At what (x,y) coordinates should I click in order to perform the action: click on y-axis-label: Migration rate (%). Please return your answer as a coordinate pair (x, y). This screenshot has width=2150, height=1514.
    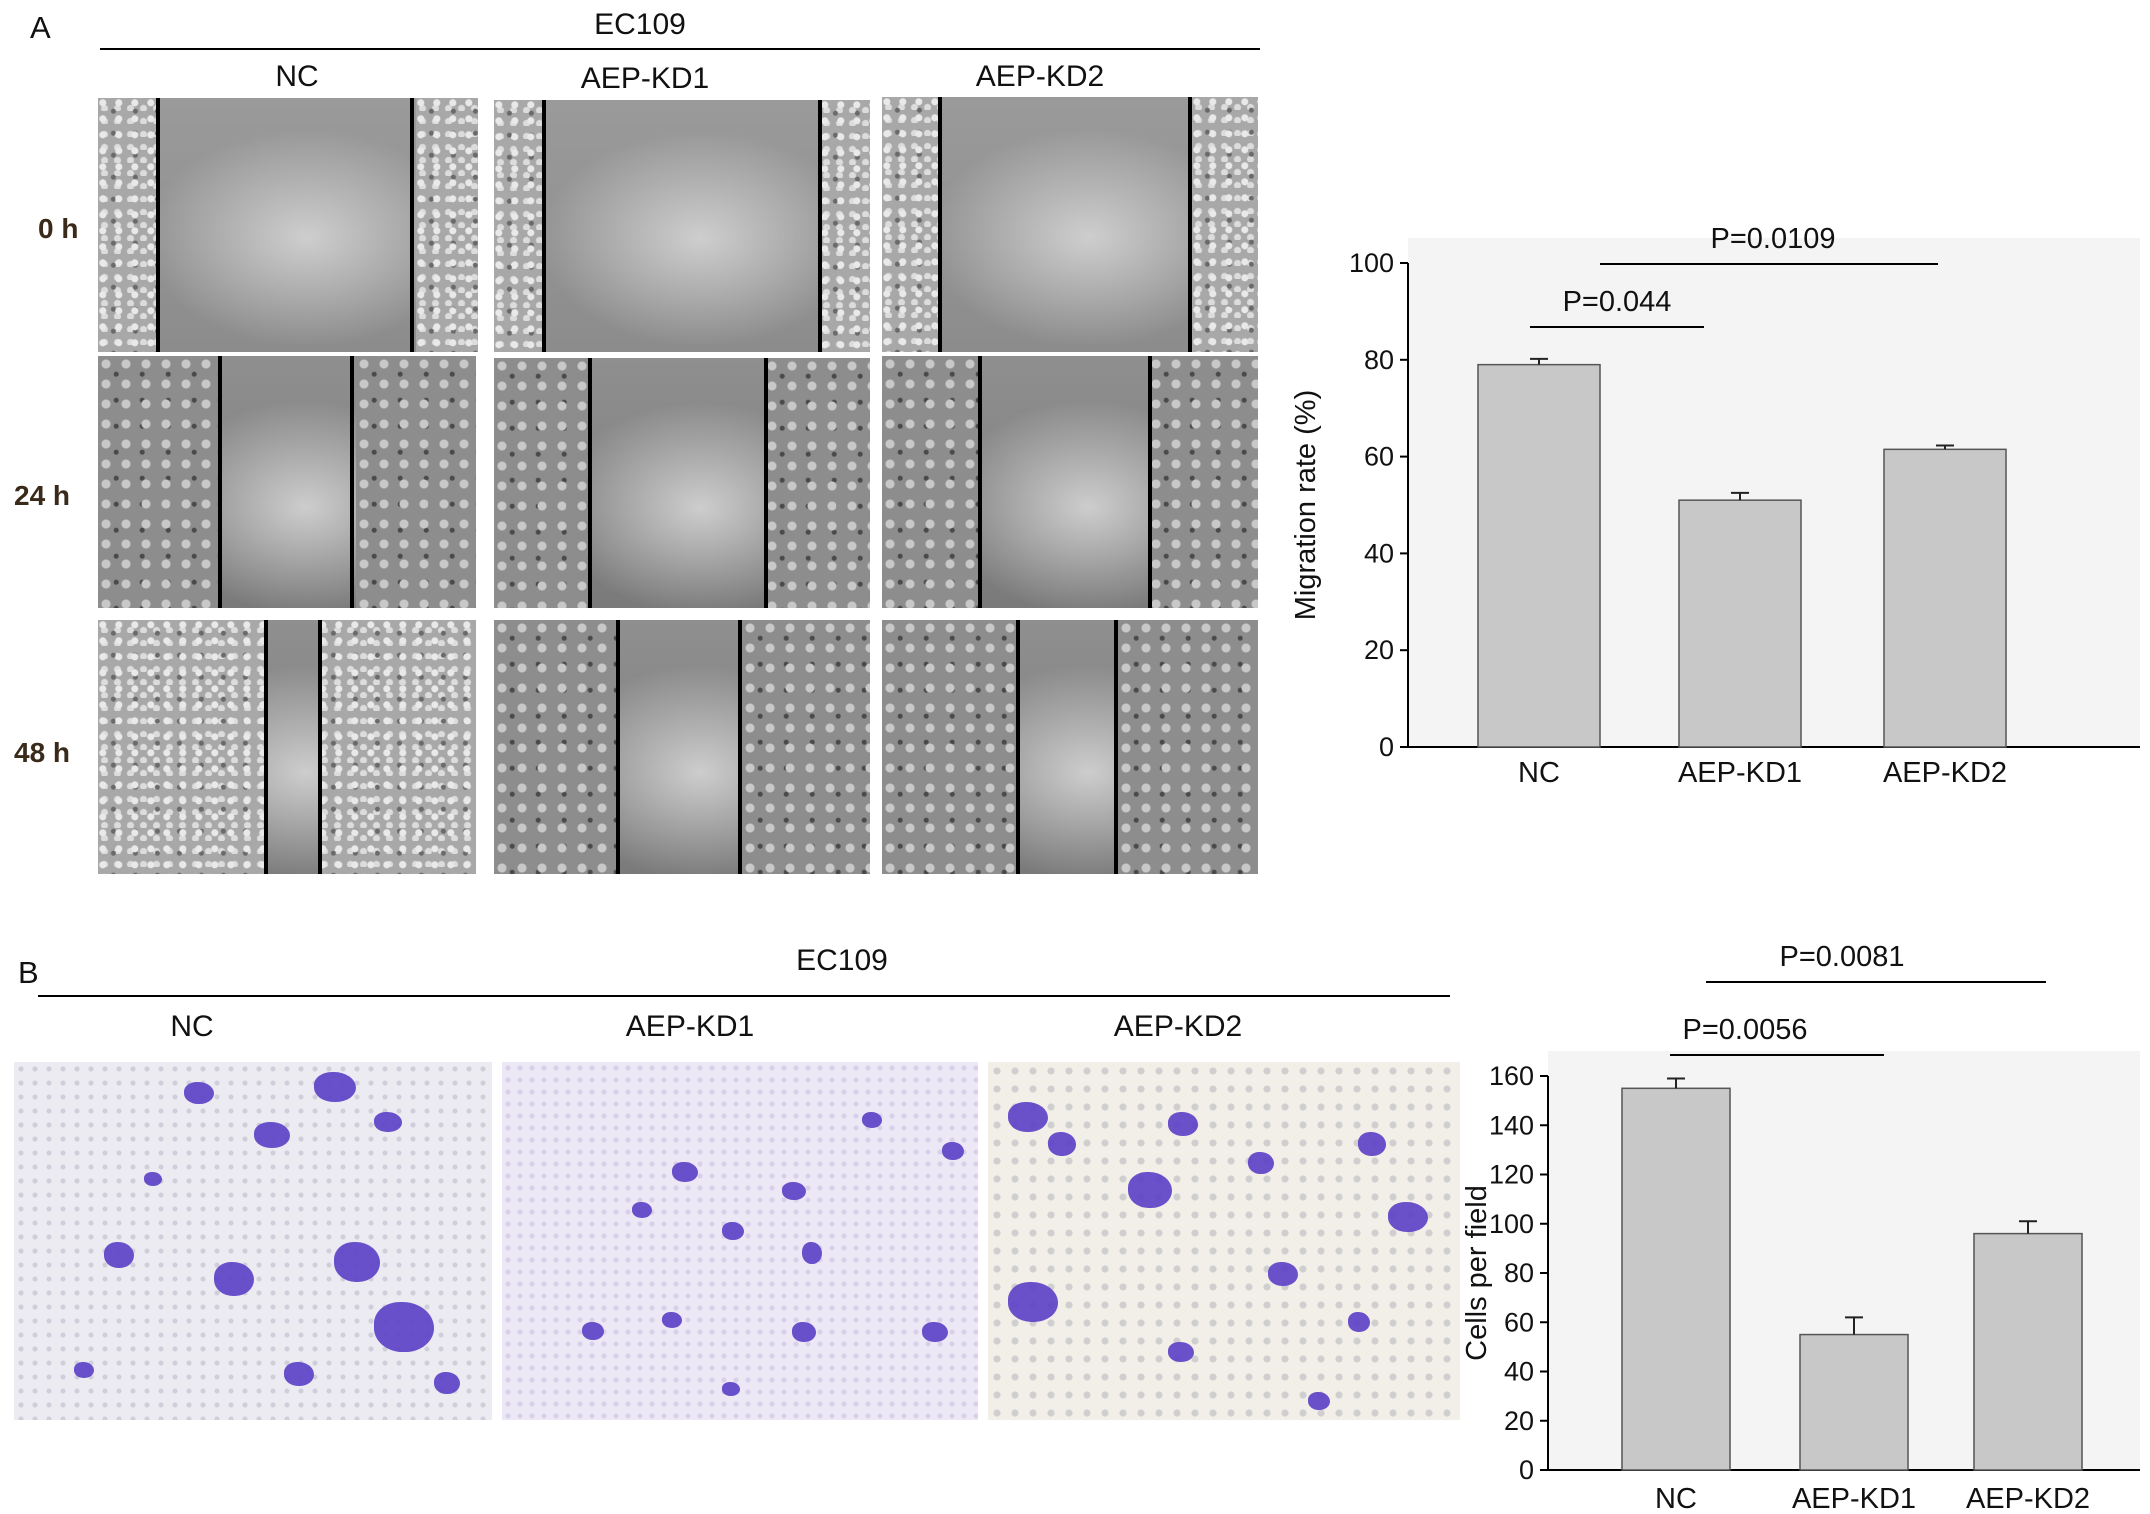
    Looking at the image, I should click on (1306, 505).